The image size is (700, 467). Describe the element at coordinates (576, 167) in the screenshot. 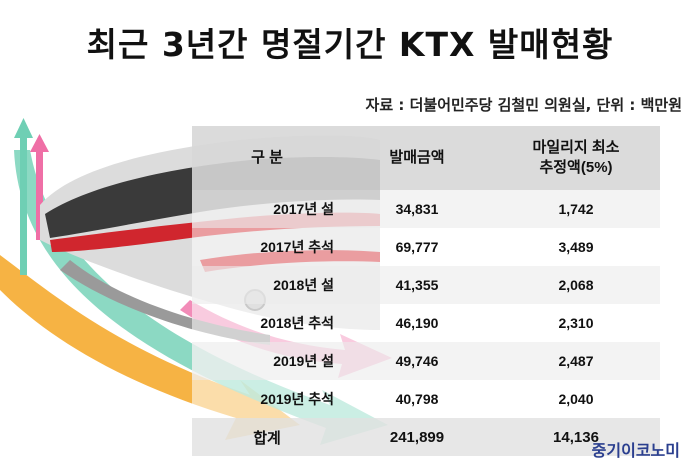

I see `header-mileage-line2: 추정액(5%)` at that location.